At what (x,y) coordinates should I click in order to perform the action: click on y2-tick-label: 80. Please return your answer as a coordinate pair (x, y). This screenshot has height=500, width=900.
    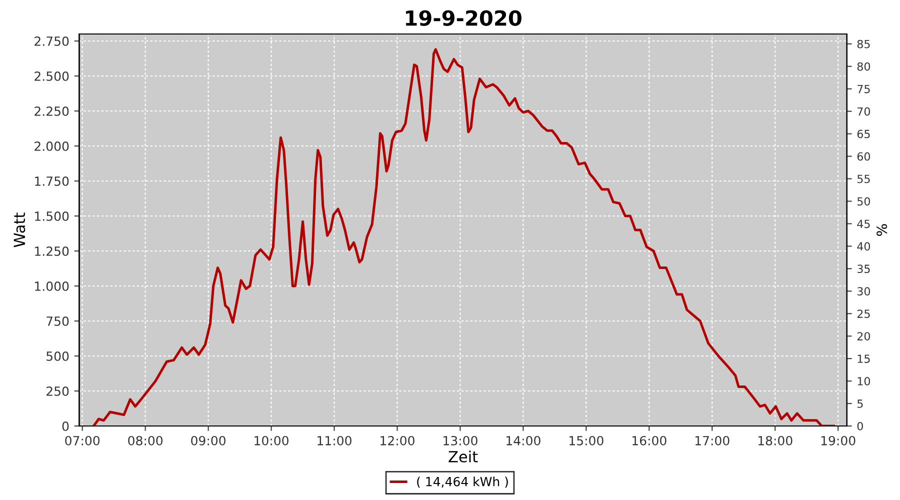
    Looking at the image, I should click on (863, 66).